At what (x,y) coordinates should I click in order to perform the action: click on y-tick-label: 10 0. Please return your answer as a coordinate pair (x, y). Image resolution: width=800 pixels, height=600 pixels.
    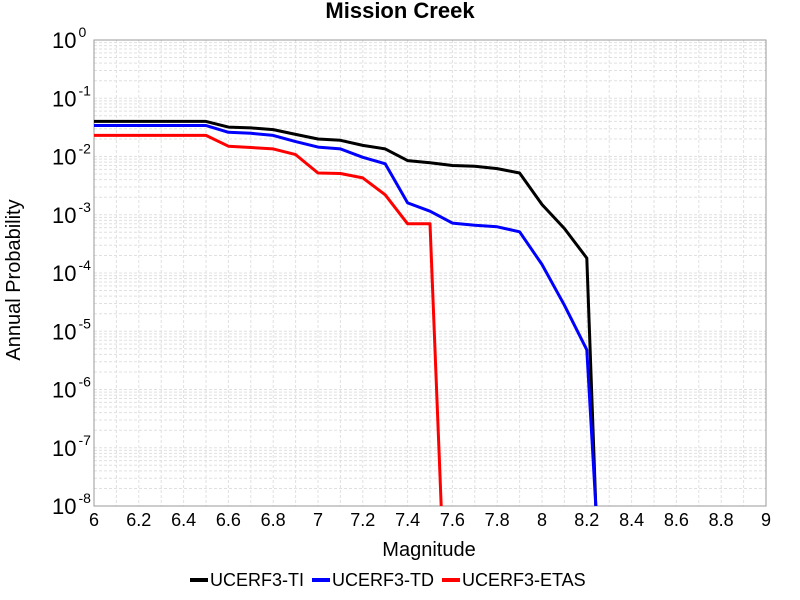
    Looking at the image, I should click on (69, 38).